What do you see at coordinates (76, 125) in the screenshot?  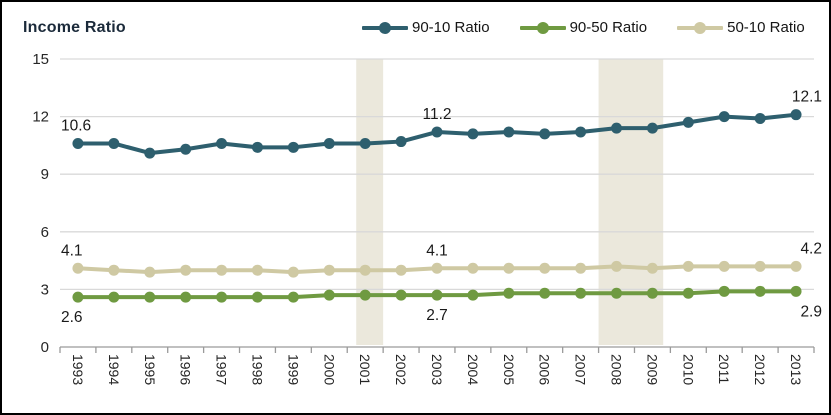 I see `data-point-label: 10.6` at bounding box center [76, 125].